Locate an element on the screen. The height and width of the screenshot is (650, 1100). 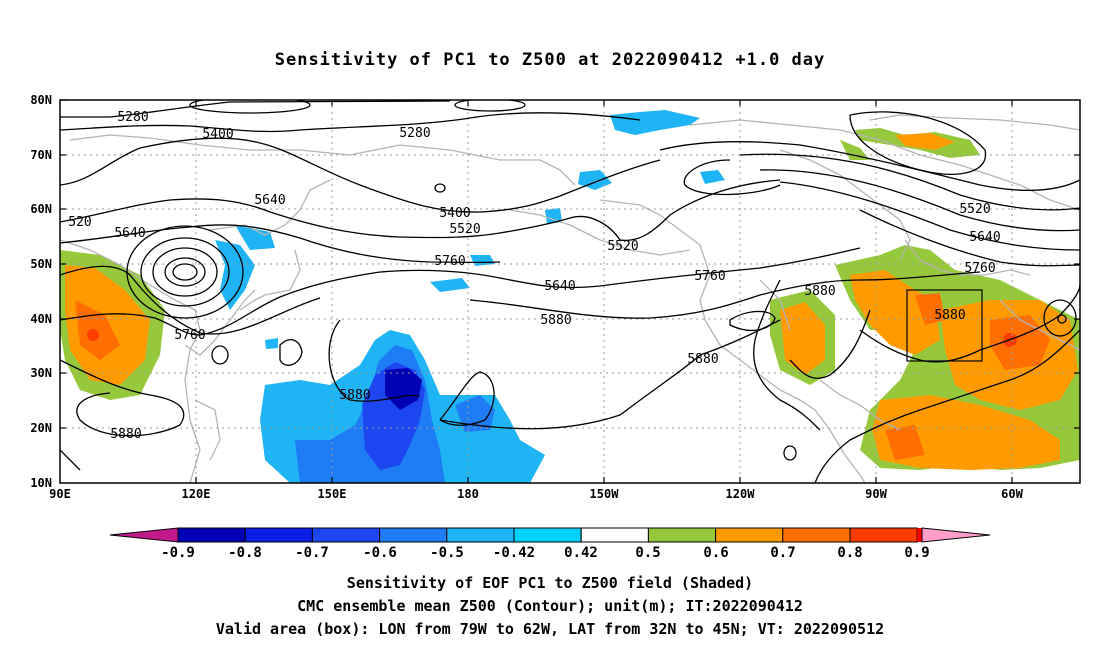
colorbar-segment-sliver is located at coordinates (919, 535).